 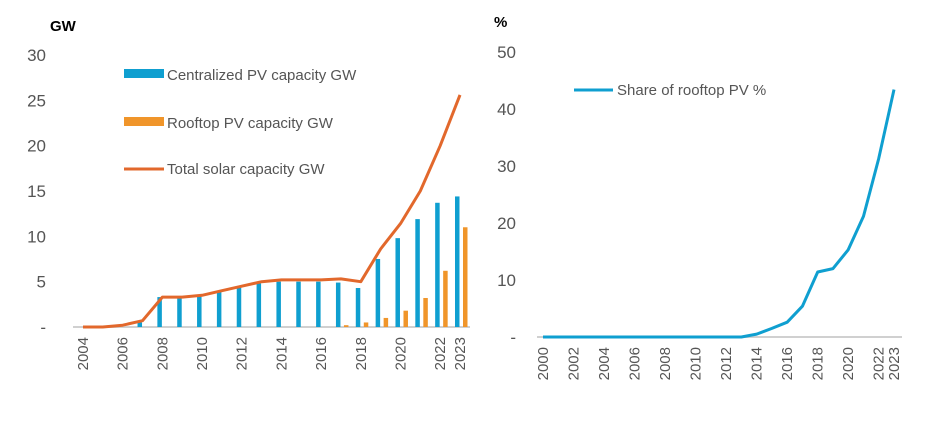 I want to click on legend-label-total: Total solar capacity GW, so click(x=246, y=169).